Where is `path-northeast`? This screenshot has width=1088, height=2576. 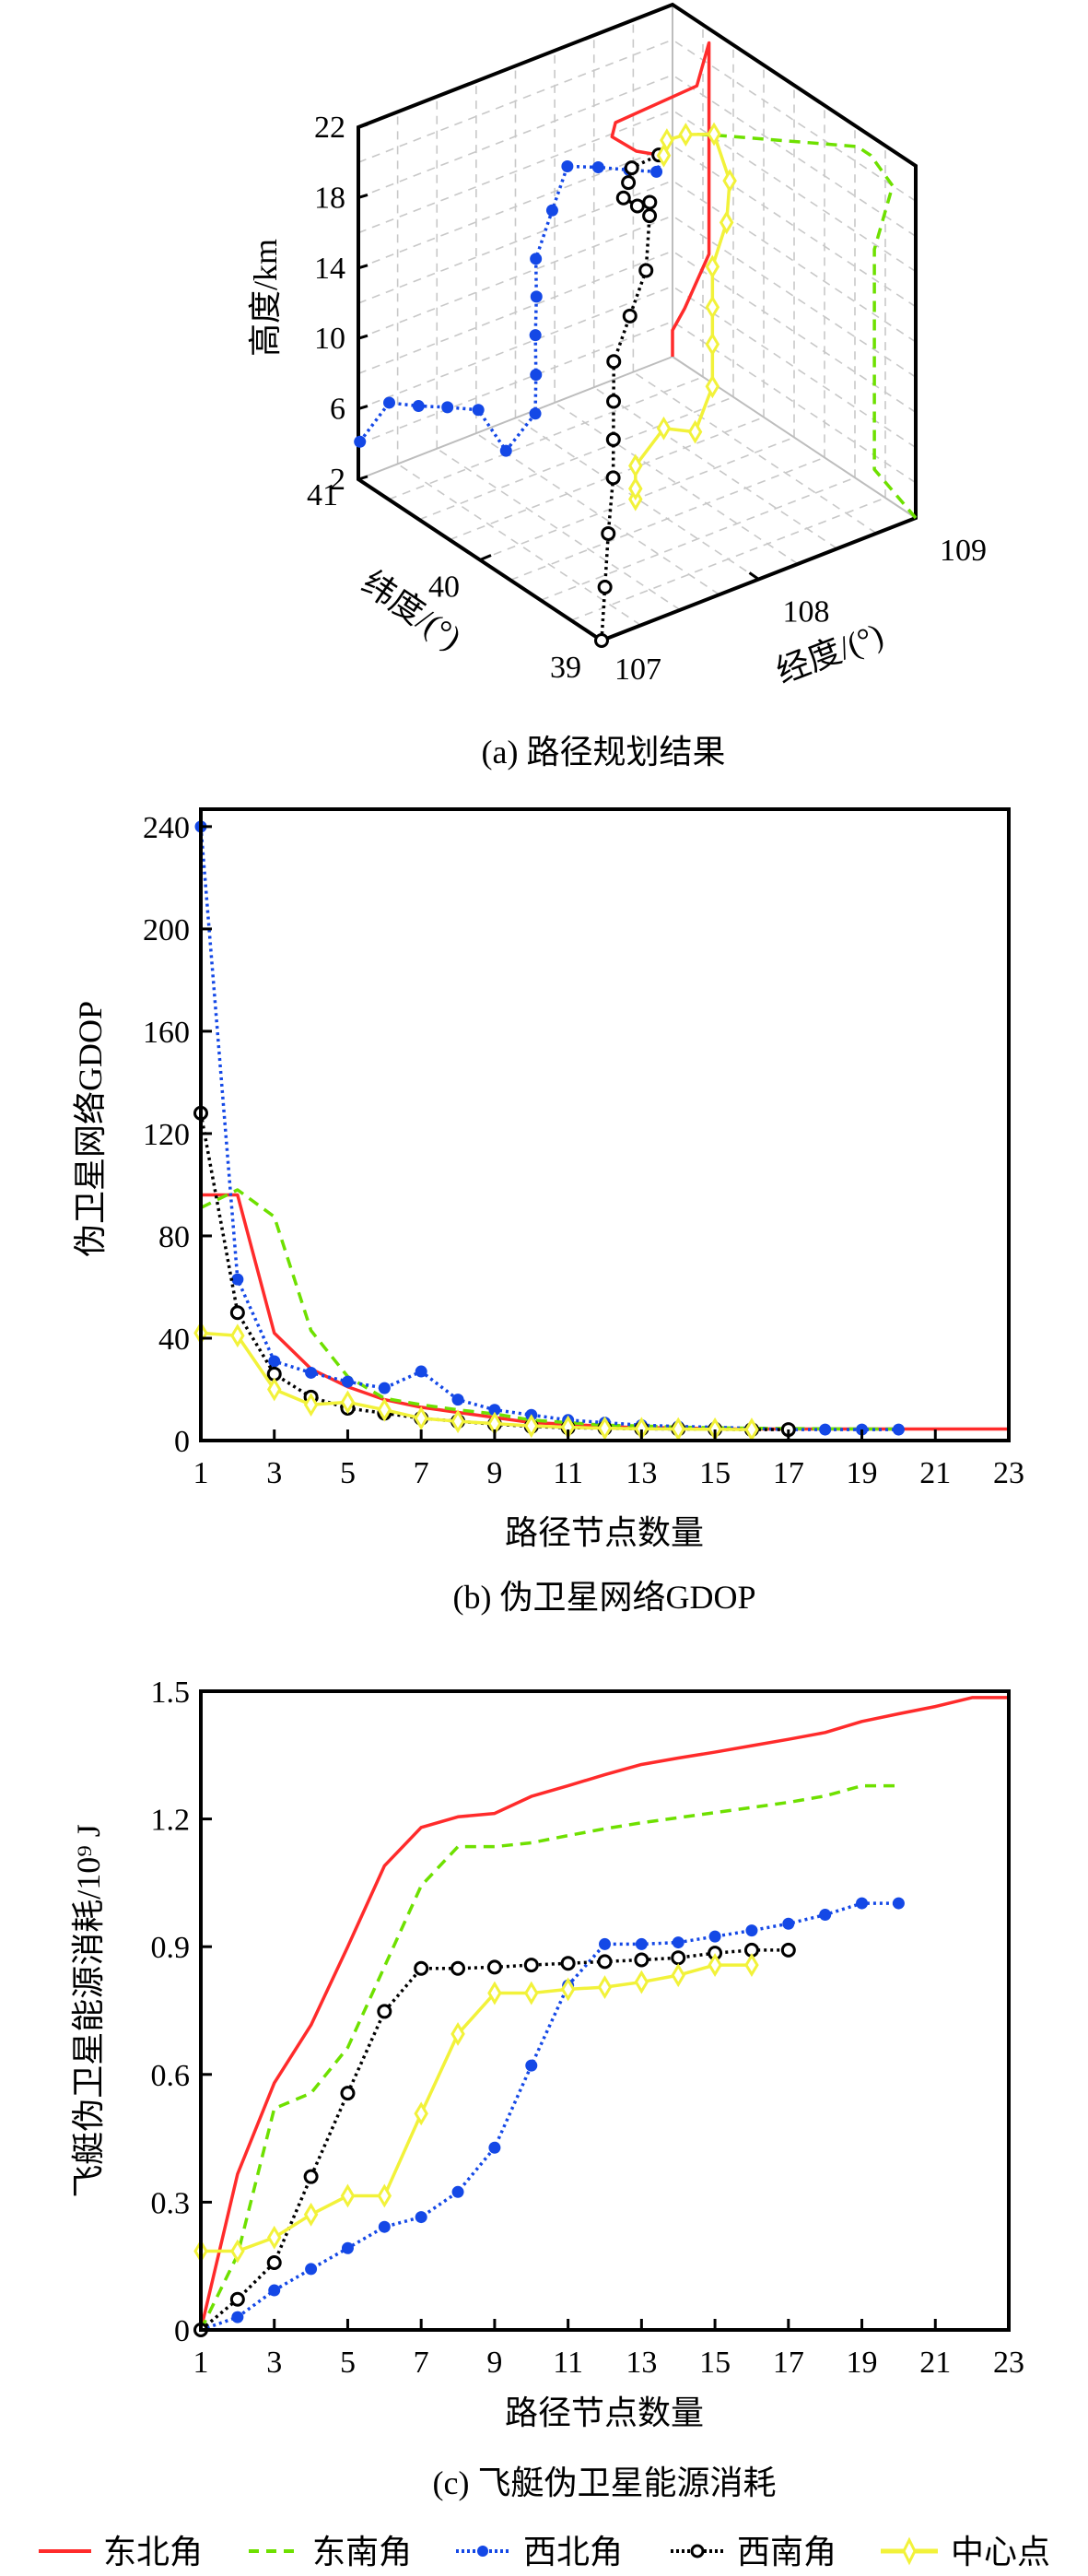 path-northeast is located at coordinates (660, 199).